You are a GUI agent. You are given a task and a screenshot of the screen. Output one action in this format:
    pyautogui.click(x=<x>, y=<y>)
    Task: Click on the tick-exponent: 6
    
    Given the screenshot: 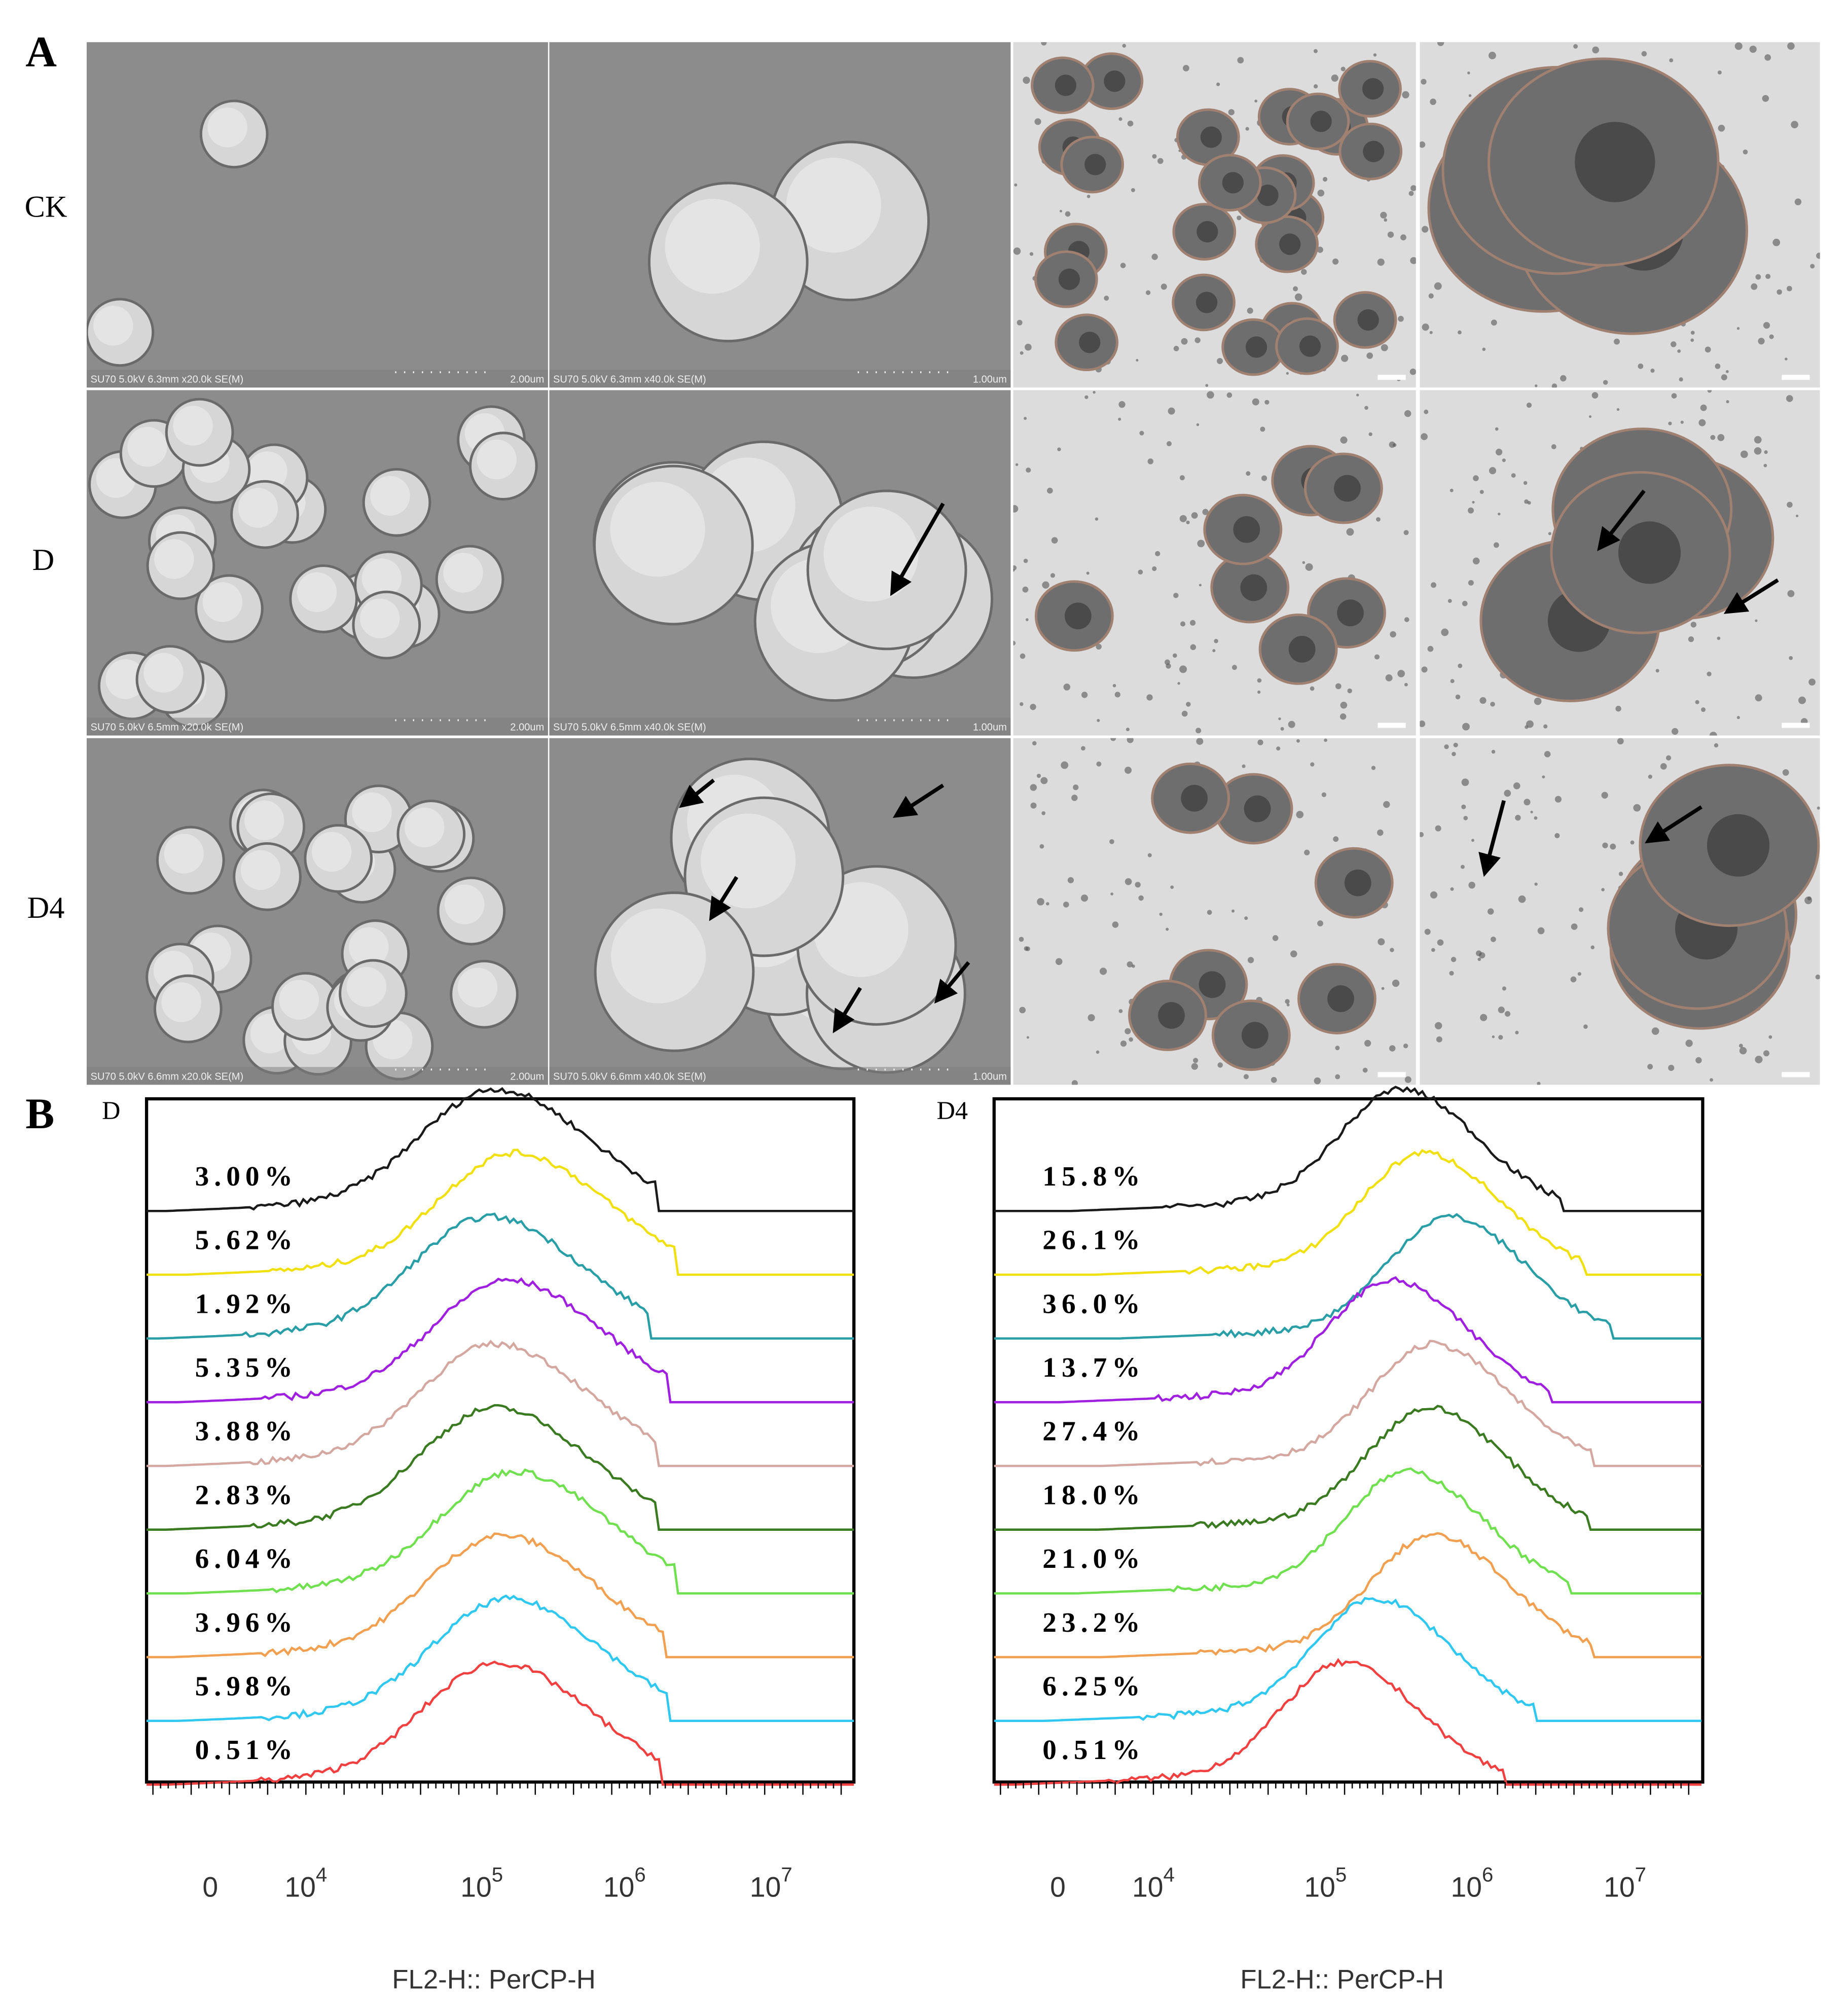 What is the action you would take?
    pyautogui.click(x=1487, y=1875)
    